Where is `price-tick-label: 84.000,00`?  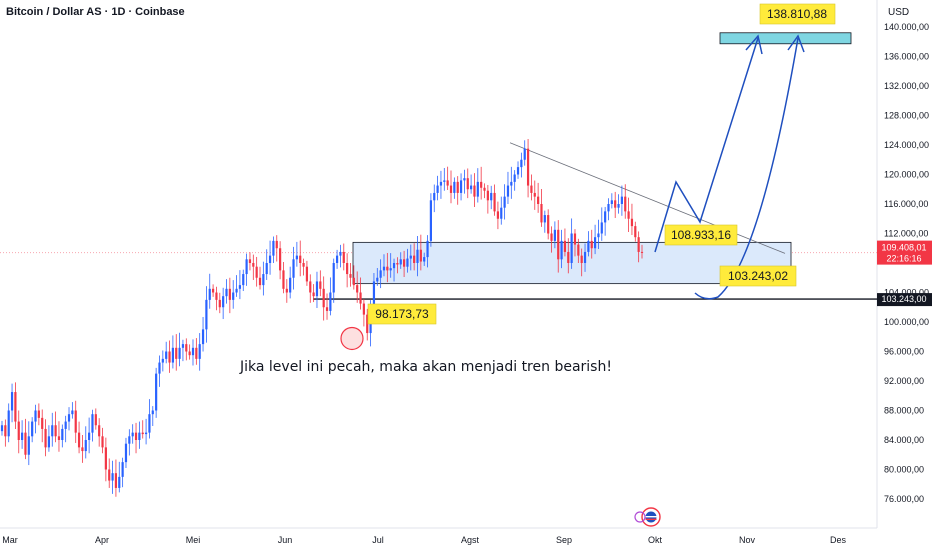
price-tick-label: 84.000,00 is located at coordinates (904, 440).